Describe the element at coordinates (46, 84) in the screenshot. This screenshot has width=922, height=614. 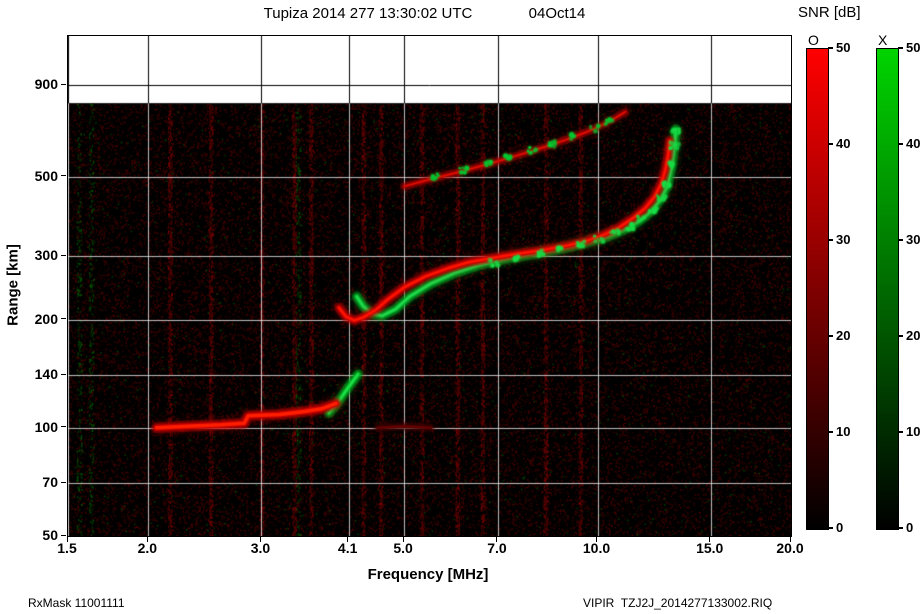
I see `y-tick-label: 900` at that location.